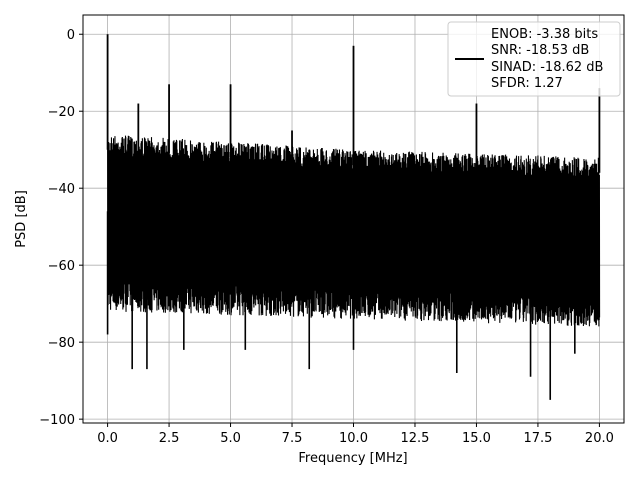 The image size is (640, 480). I want to click on legend-enob: ENOB: -3.38 bits, so click(544, 34).